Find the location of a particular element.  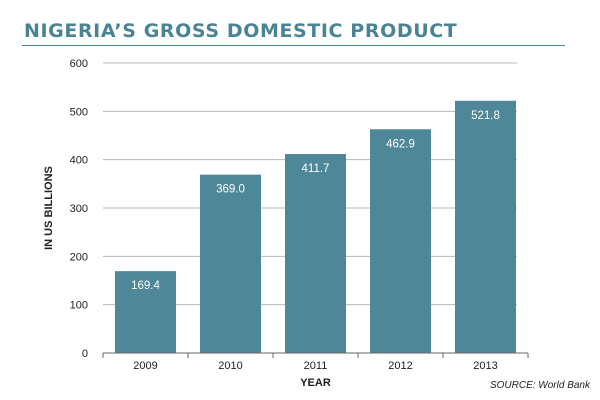

x-axis-title: YEAR is located at coordinates (315, 383).